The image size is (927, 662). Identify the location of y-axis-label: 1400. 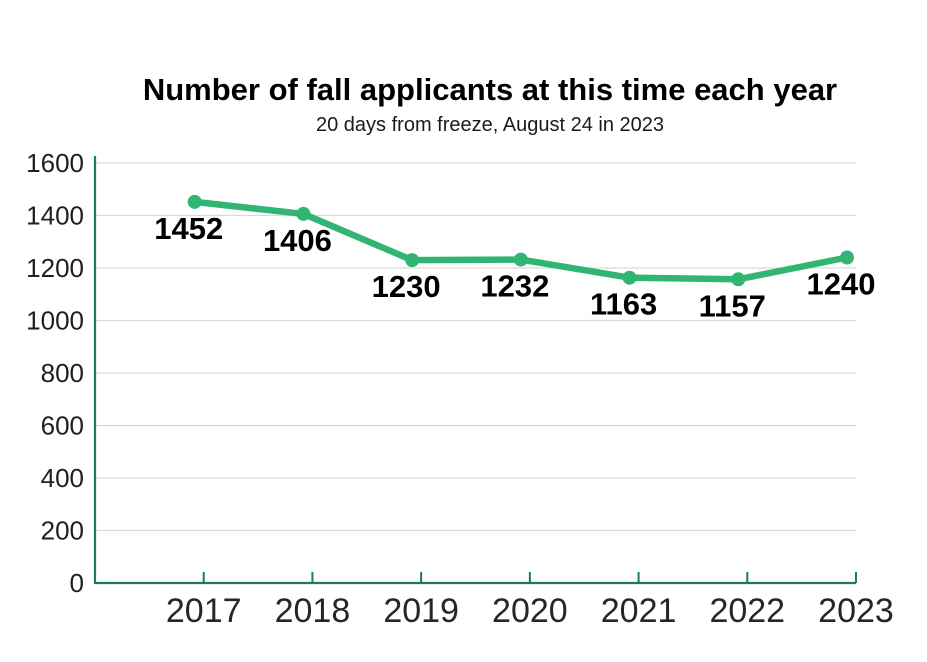
(55, 216).